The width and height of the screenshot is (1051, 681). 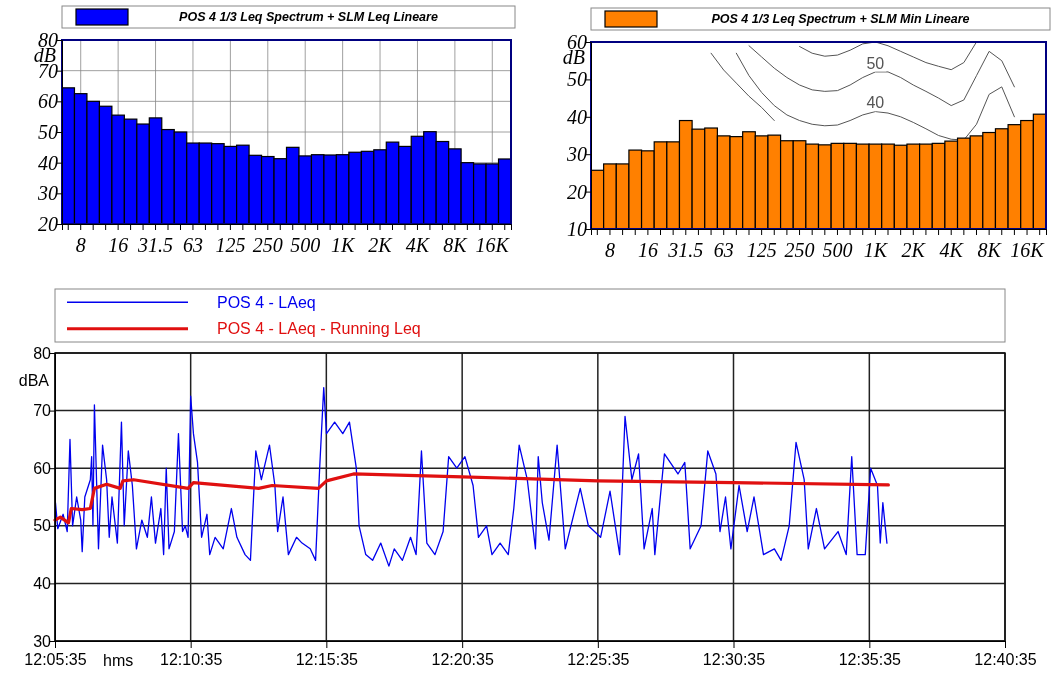 What do you see at coordinates (266, 302) in the screenshot?
I see `text: POS 4 - LAeq` at bounding box center [266, 302].